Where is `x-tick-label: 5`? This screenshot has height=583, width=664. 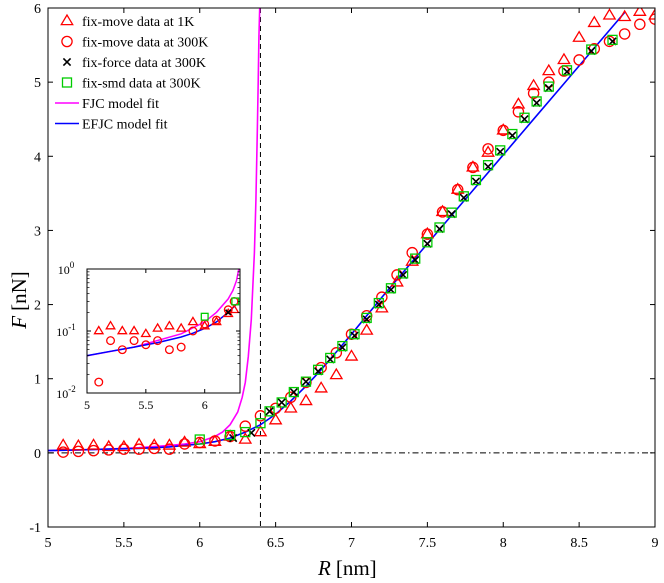
x-tick-label: 5 is located at coordinates (48, 543).